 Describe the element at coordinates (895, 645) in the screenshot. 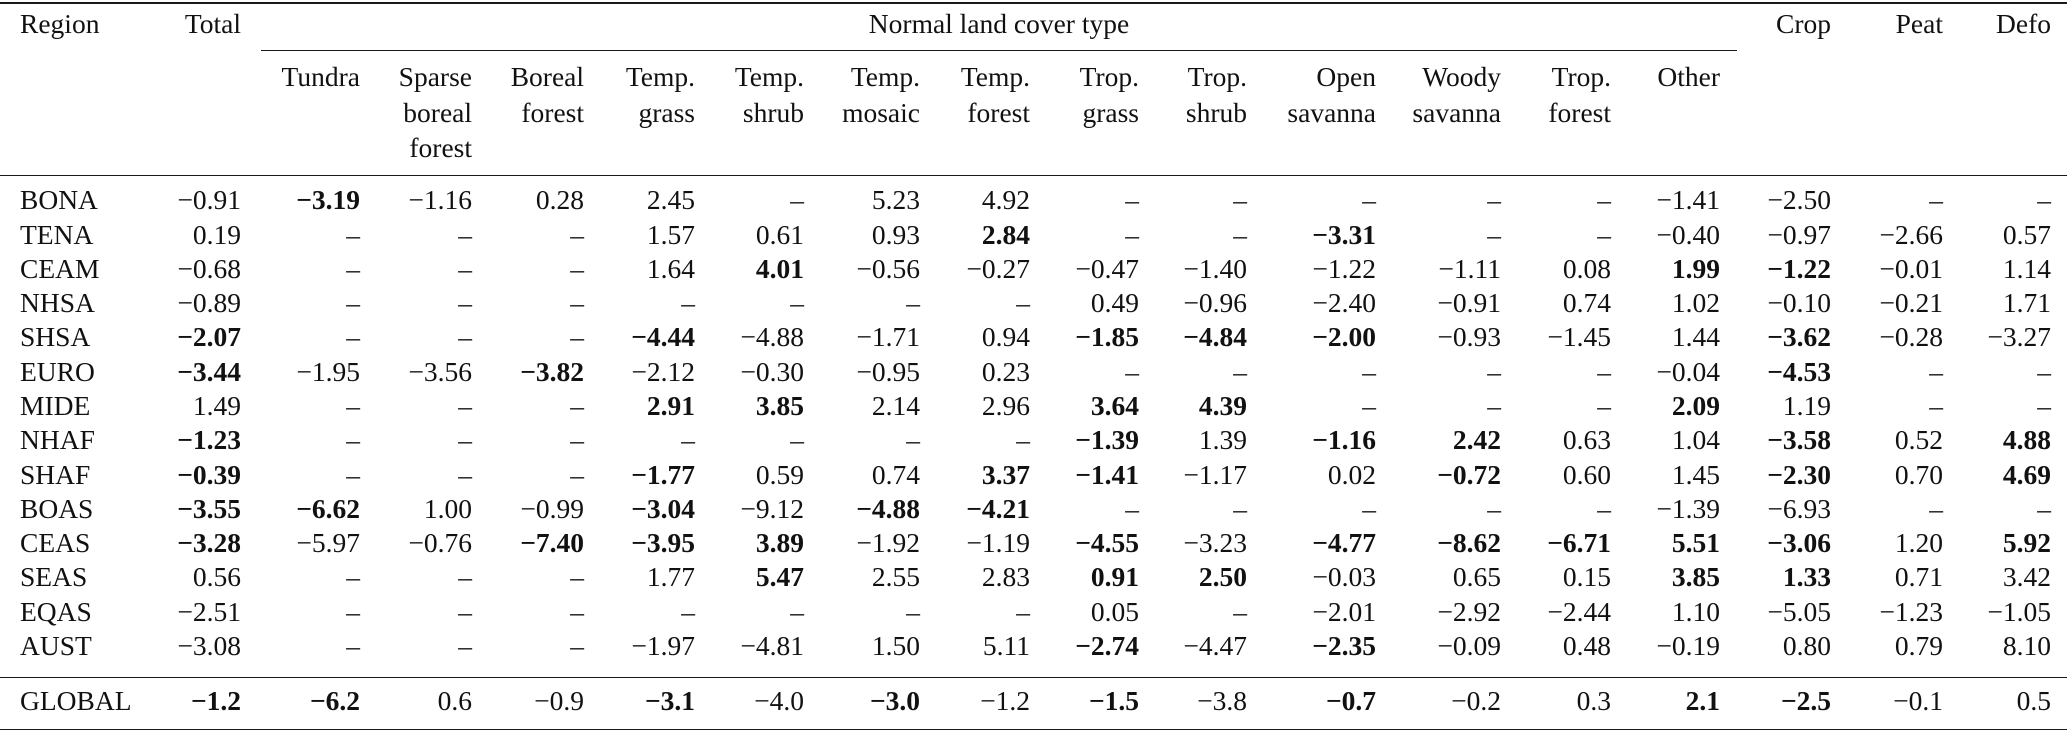

I see `value-cell-temp-mosaic: 1.50` at that location.